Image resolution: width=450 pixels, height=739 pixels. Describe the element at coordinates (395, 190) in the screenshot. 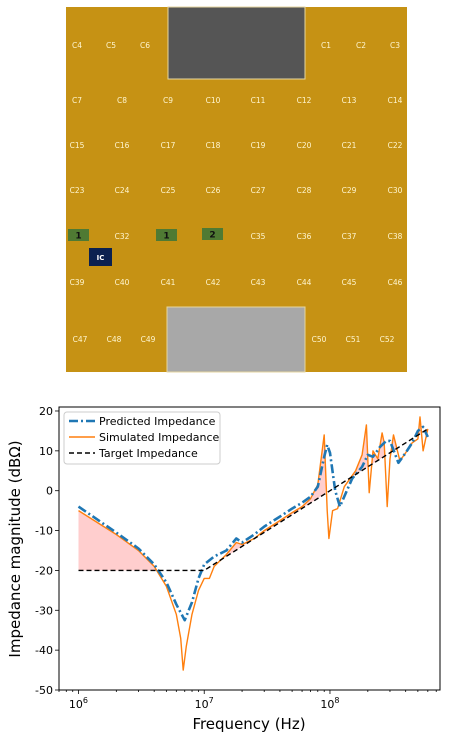

I see `capacitor-label-c30: C30` at that location.